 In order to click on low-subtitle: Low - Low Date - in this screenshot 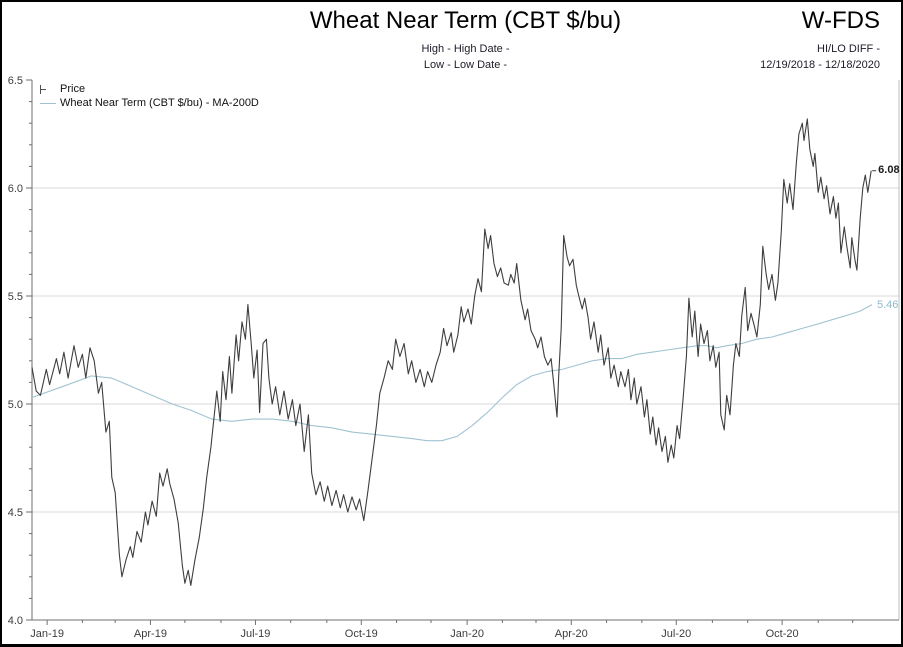, I will do `click(465, 65)`.